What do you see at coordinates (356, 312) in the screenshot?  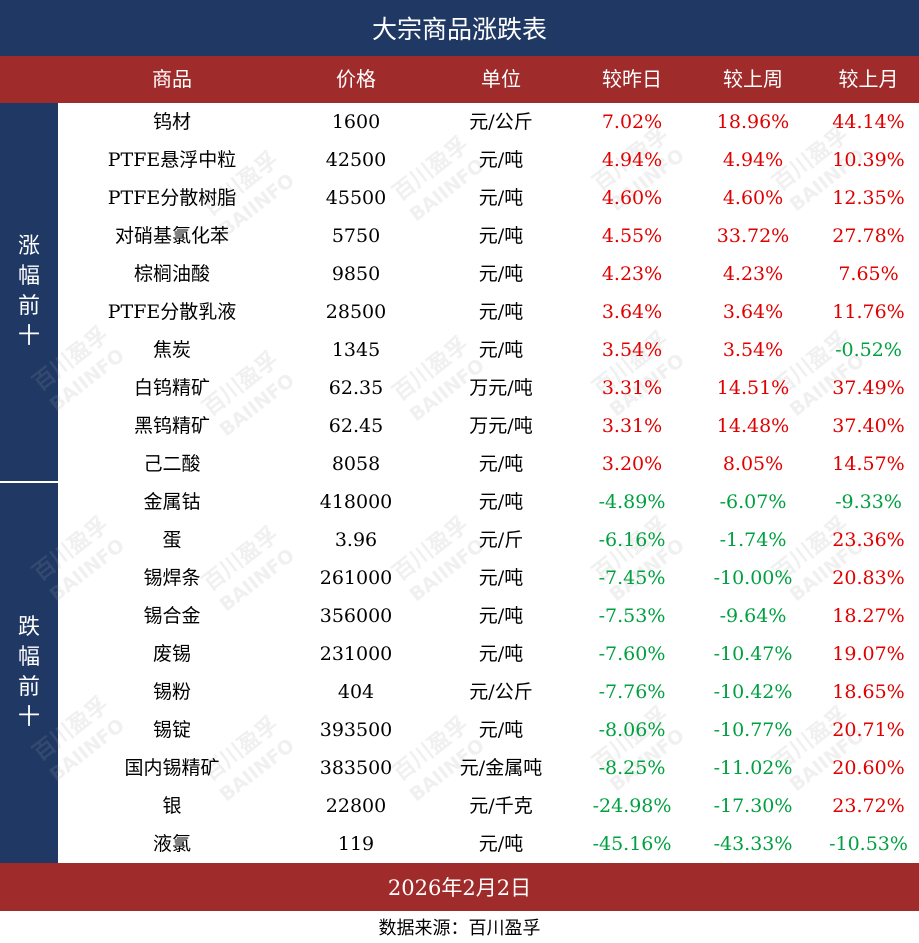 I see `price-cell: 28500` at bounding box center [356, 312].